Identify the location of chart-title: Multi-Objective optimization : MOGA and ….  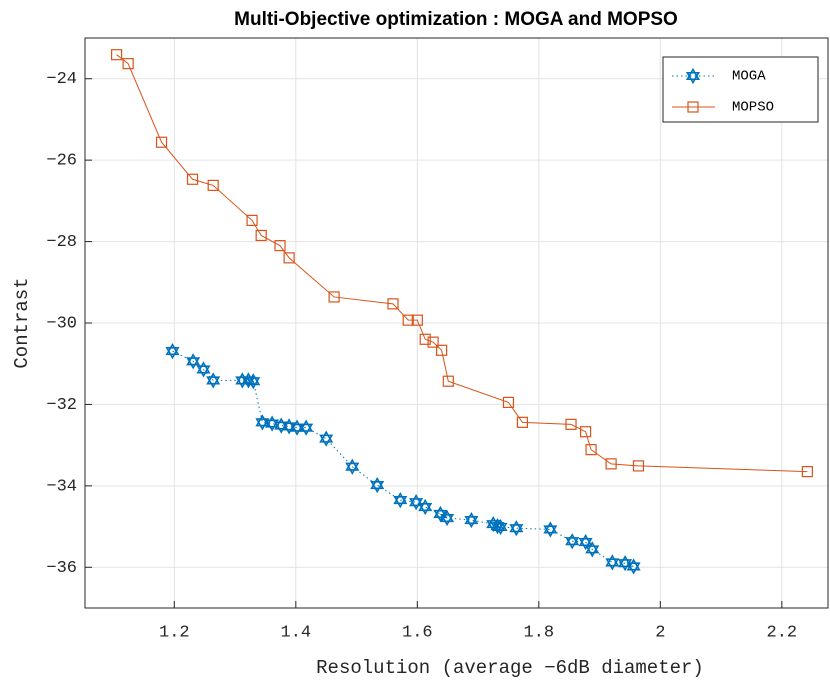
(456, 19).